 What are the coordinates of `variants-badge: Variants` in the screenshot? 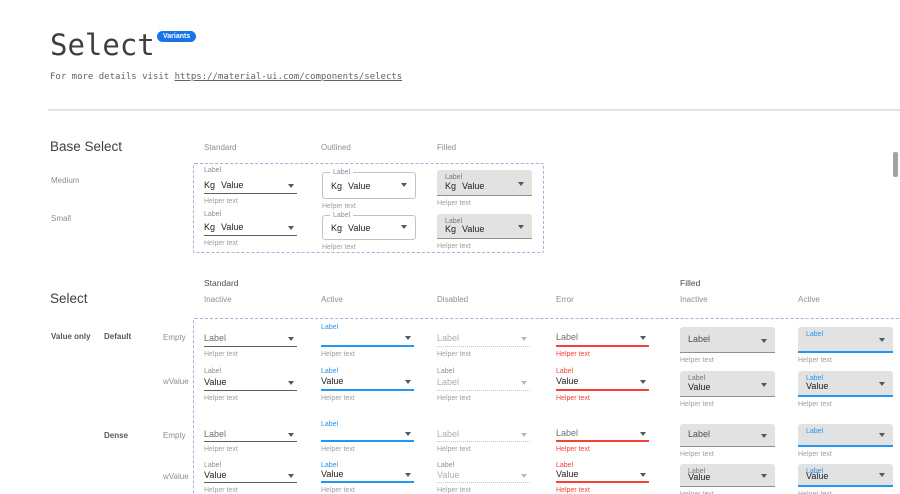 It's located at (177, 36).